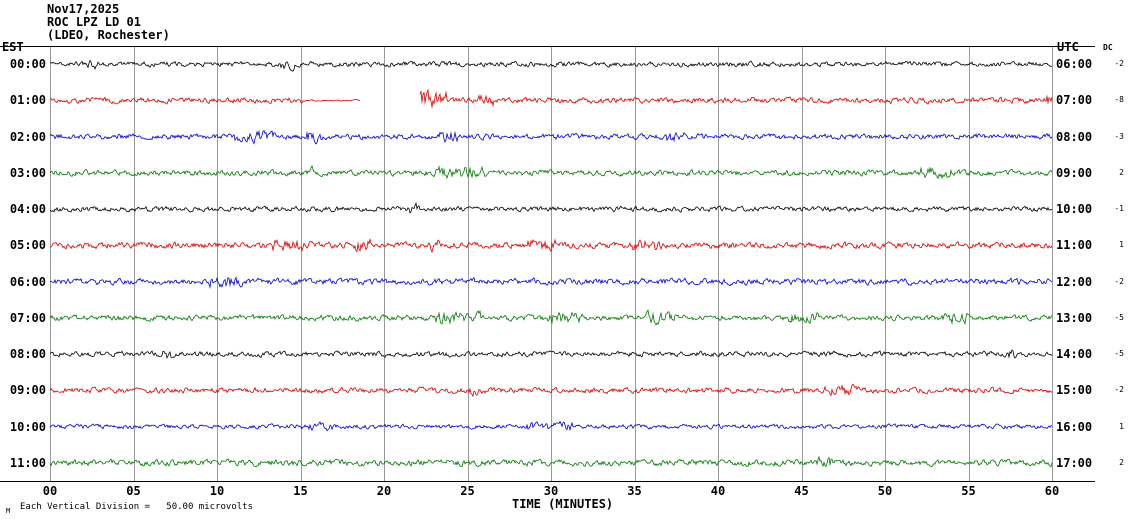 This screenshot has height=519, width=1130. What do you see at coordinates (1074, 172) in the screenshot?
I see `utc-hour-label: 09:00` at bounding box center [1074, 172].